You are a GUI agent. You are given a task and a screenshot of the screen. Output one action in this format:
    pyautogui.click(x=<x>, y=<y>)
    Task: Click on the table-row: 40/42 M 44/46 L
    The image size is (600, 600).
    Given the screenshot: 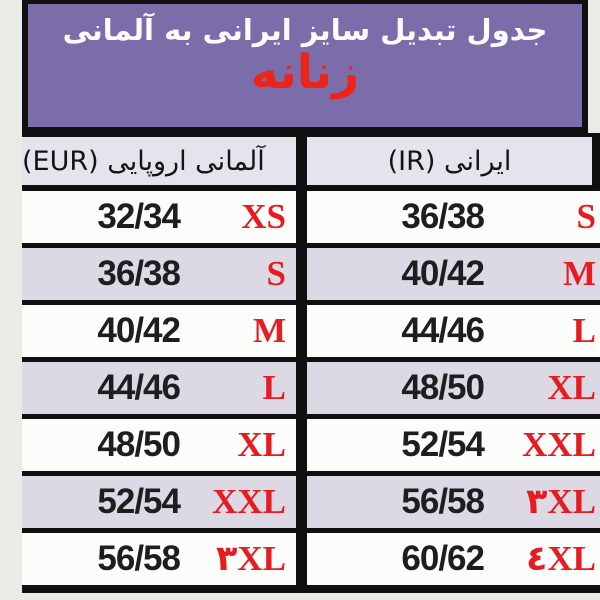 What is the action you would take?
    pyautogui.click(x=311, y=328)
    